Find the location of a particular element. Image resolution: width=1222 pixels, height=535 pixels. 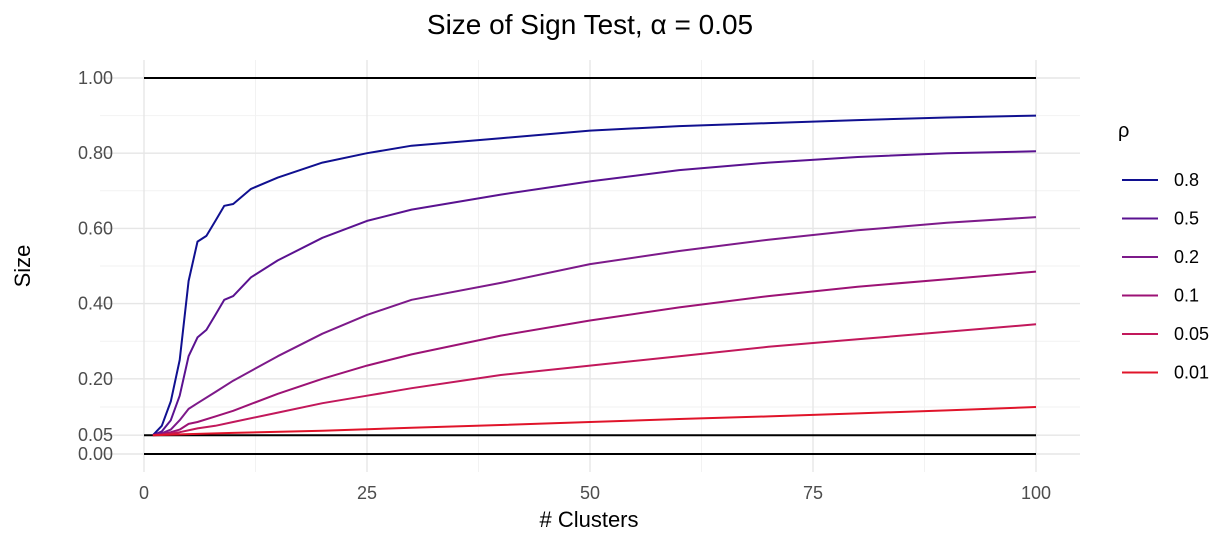

x-tick-label: 100 is located at coordinates (1036, 493).